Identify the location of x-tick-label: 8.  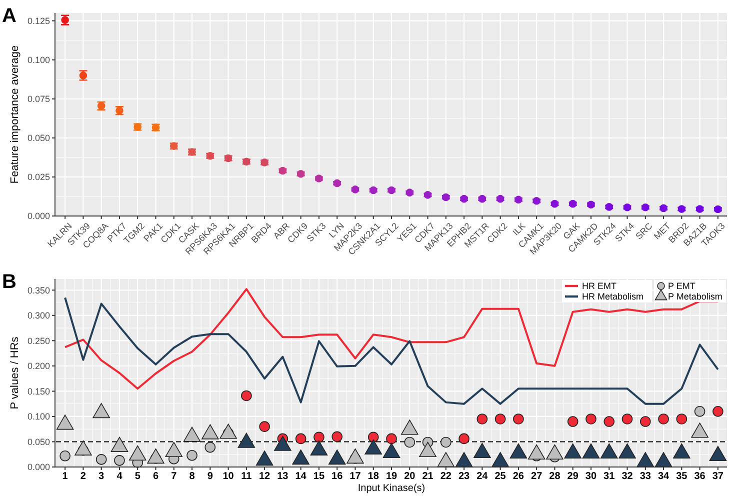
(192, 476).